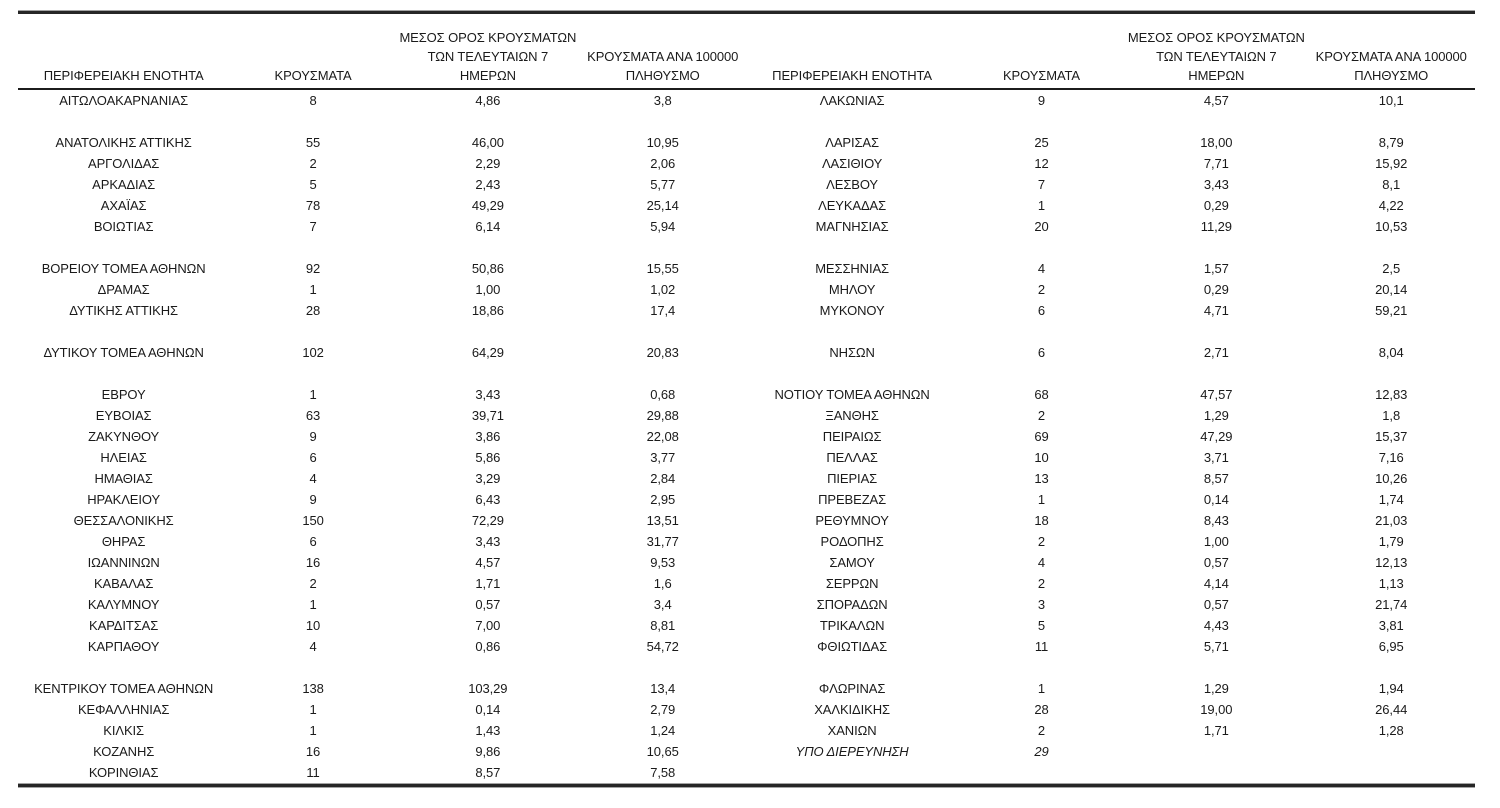 The width and height of the screenshot is (1500, 808). What do you see at coordinates (1391, 730) in the screenshot?
I see `right-per100k-cell: 1,28` at bounding box center [1391, 730].